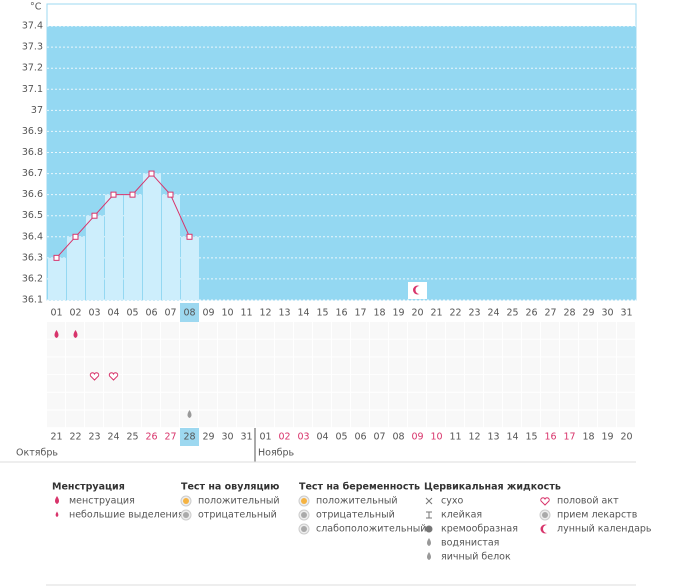 The height and width of the screenshot is (587, 675). What do you see at coordinates (303, 437) in the screenshot?
I see `cycle-day: 03` at bounding box center [303, 437].